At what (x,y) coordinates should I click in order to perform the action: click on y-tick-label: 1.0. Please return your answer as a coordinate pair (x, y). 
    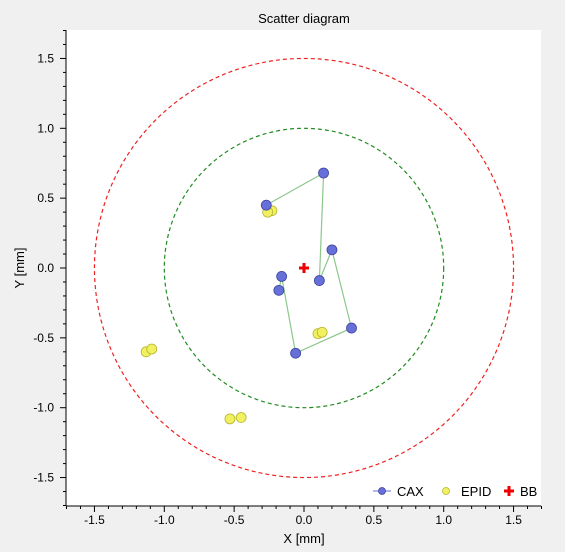
    Looking at the image, I should click on (45, 128).